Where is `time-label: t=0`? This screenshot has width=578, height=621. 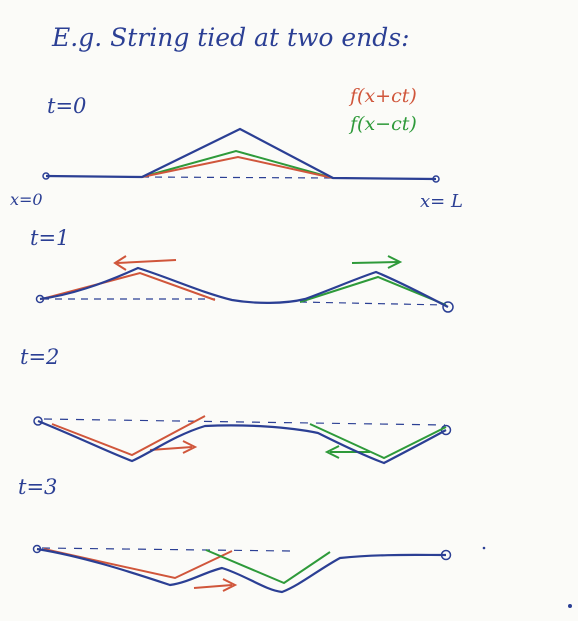 time-label: t=0 is located at coordinates (66, 106).